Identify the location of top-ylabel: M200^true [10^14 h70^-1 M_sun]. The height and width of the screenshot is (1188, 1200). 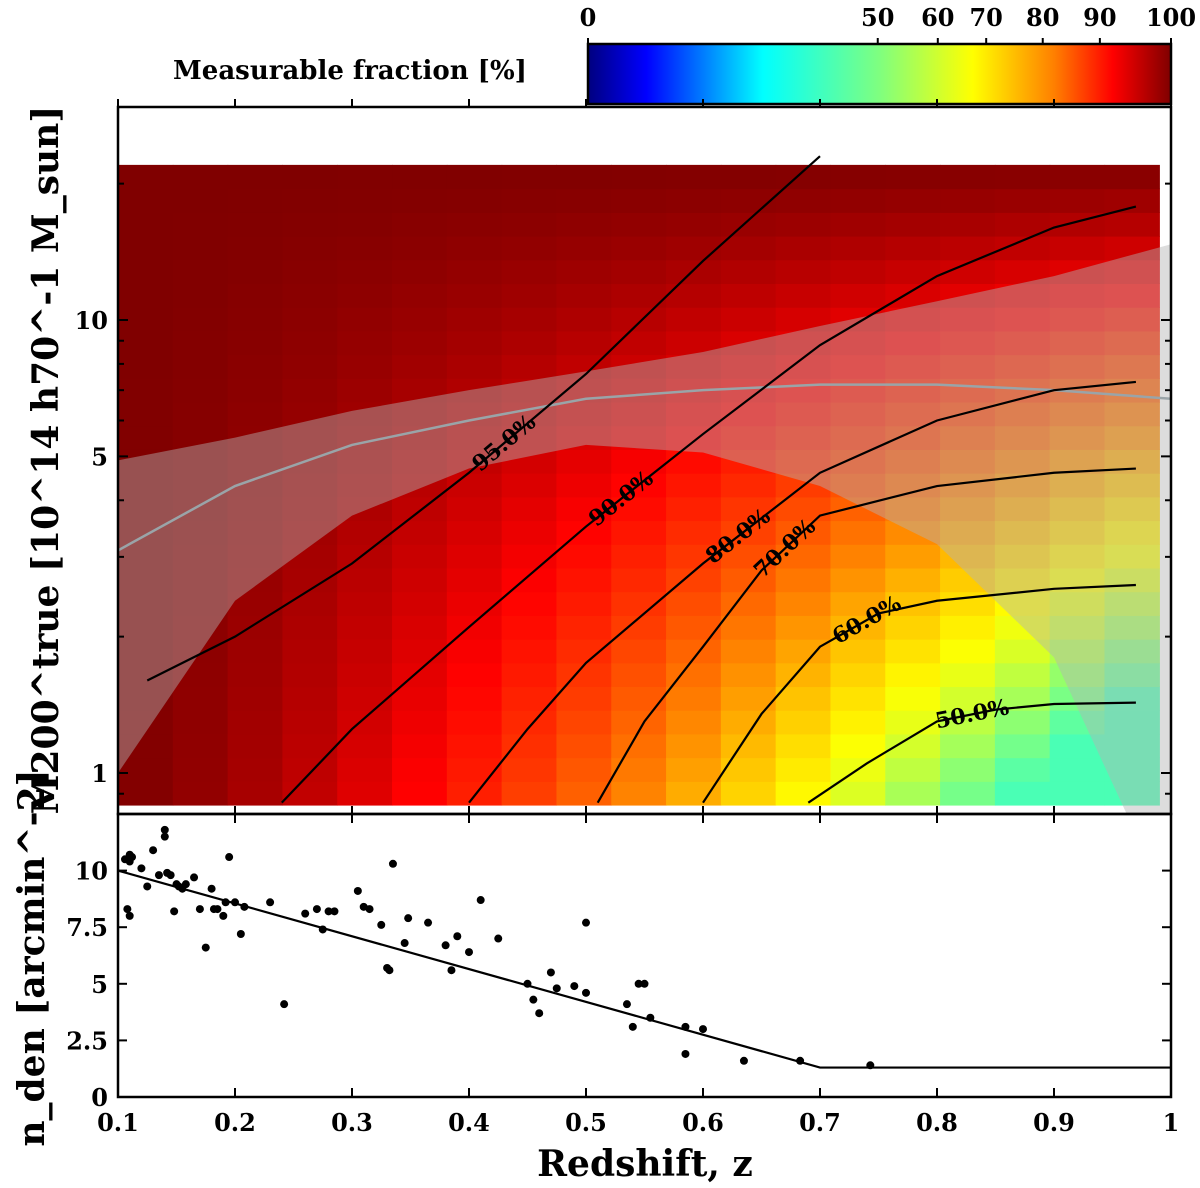
(46, 460).